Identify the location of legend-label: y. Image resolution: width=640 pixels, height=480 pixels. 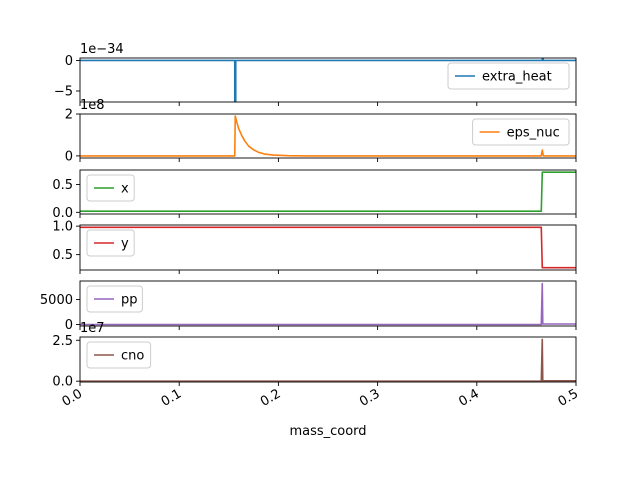
(125, 244).